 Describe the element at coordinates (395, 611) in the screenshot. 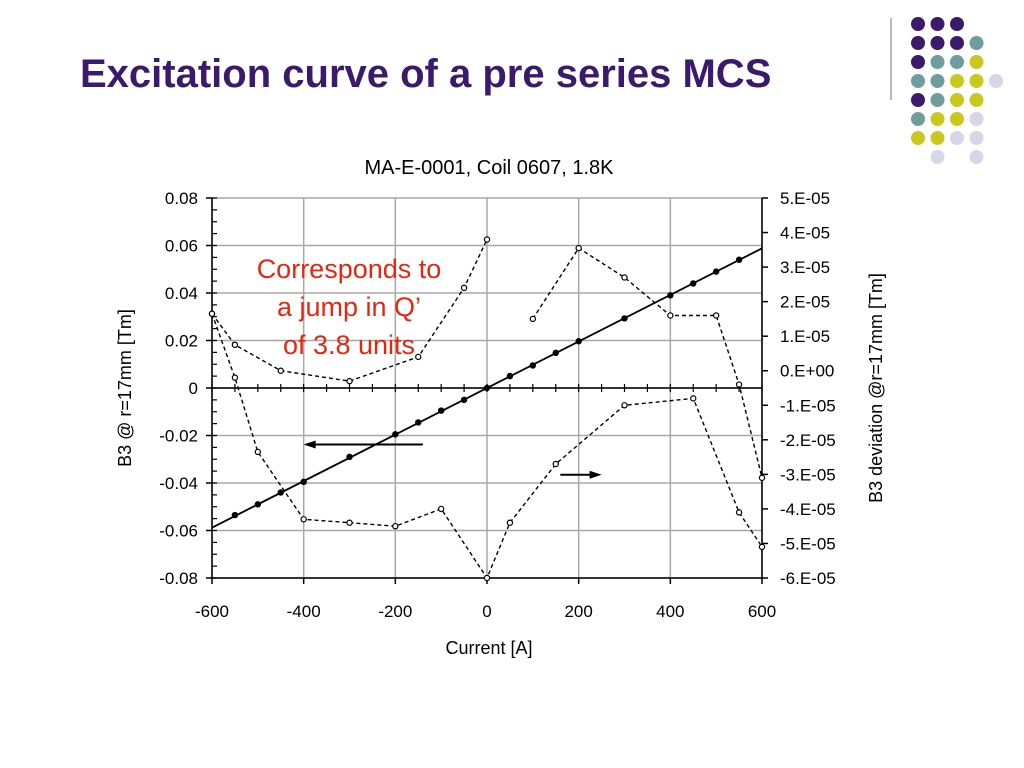

I see `x-tick-label: -200` at that location.